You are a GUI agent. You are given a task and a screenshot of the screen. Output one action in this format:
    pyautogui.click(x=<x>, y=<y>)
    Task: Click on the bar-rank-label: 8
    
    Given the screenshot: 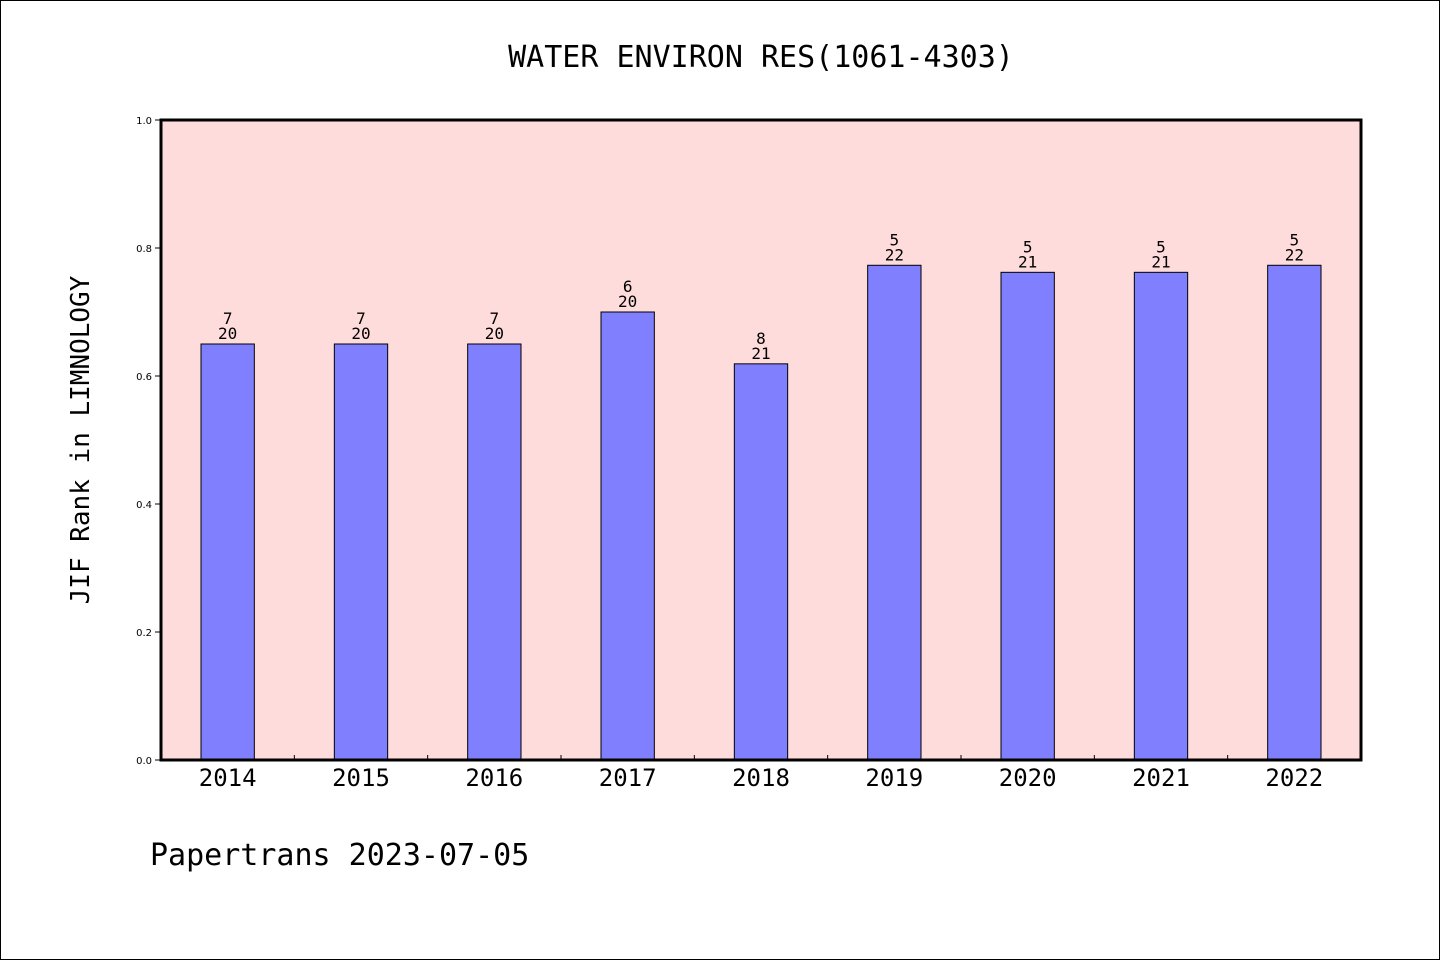 What is the action you would take?
    pyautogui.click(x=761, y=338)
    